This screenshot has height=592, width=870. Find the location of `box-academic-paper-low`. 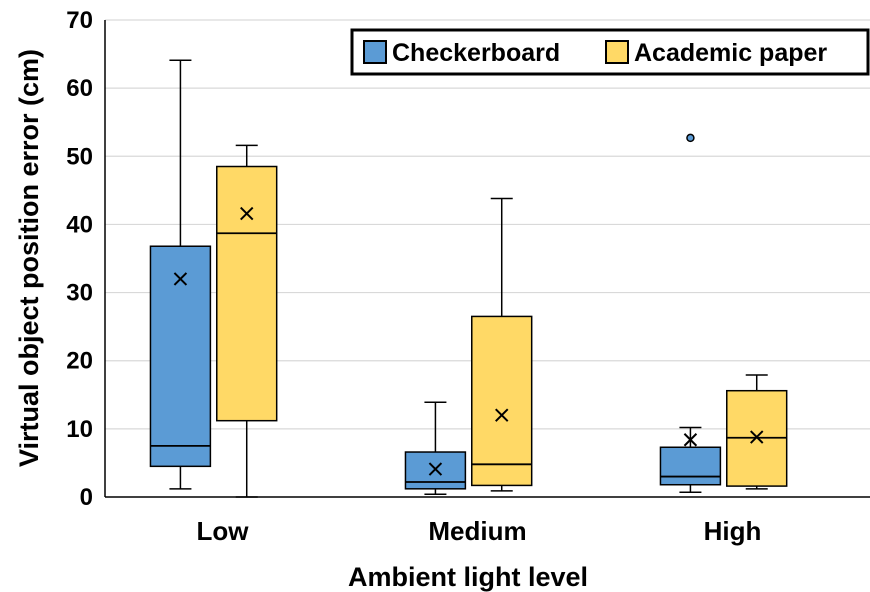

box-academic-paper-low is located at coordinates (247, 321).